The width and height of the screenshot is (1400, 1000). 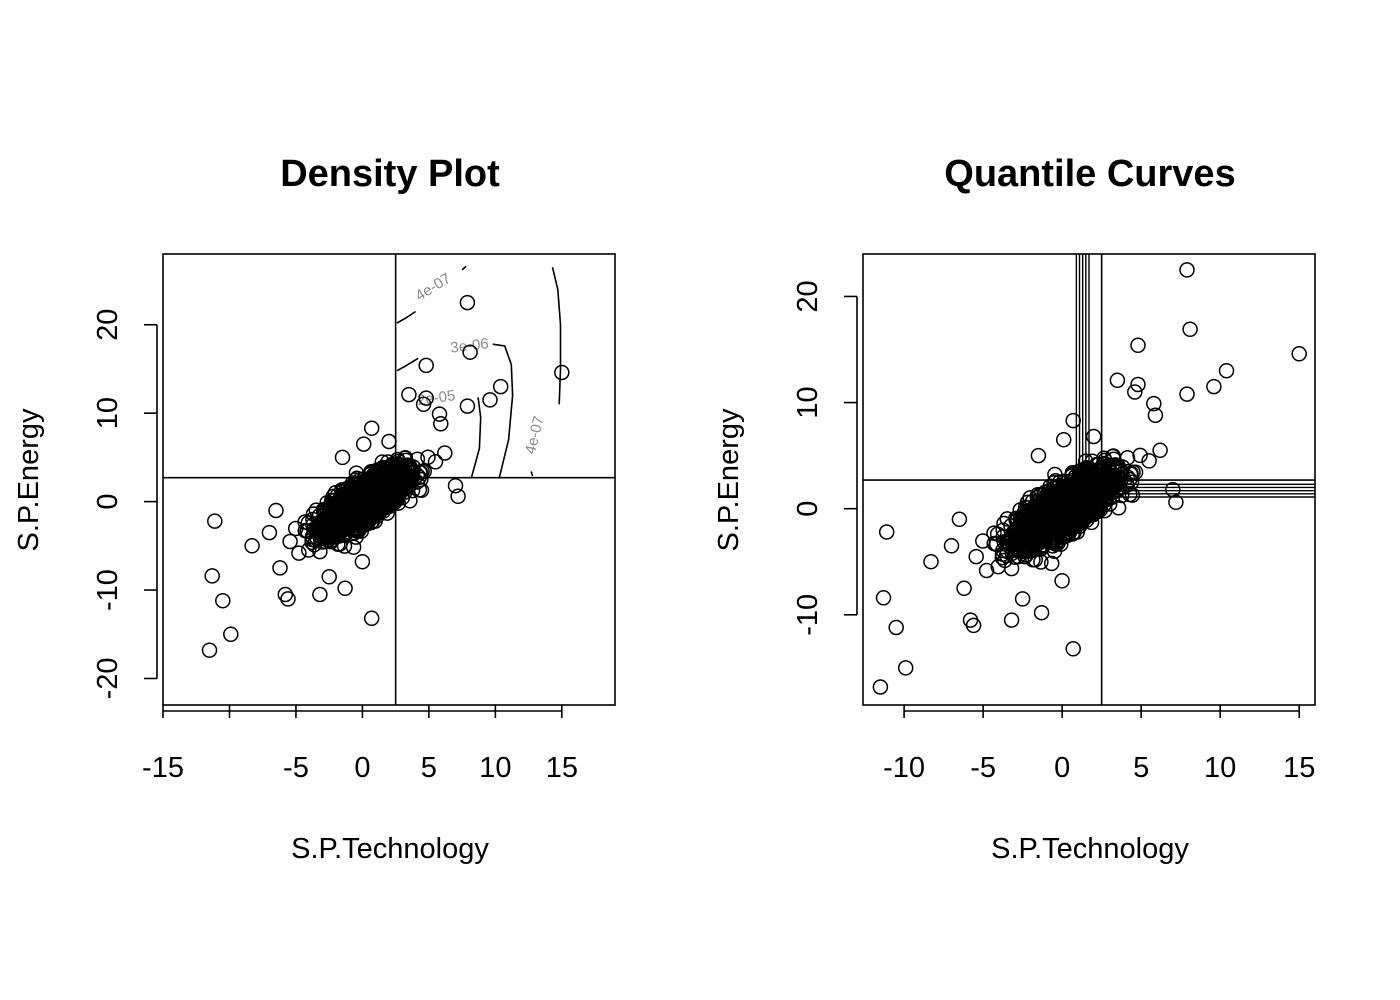 What do you see at coordinates (1141, 768) in the screenshot?
I see `x-tick-label: 5` at bounding box center [1141, 768].